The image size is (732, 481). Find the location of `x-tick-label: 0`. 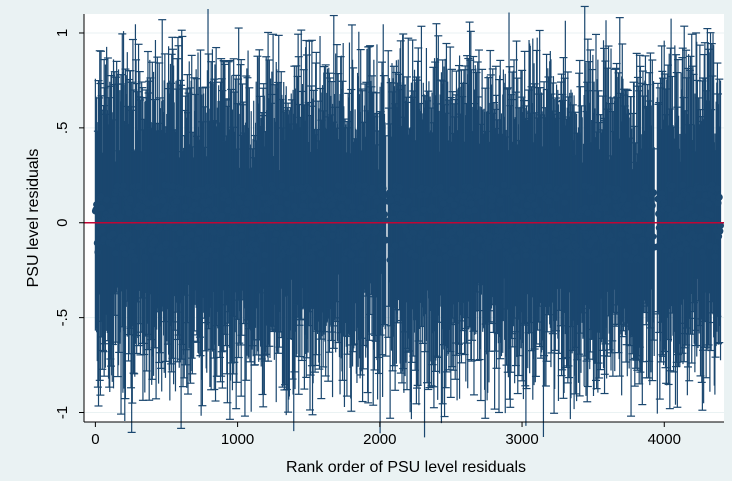

x-tick-label: 0 is located at coordinates (95, 439).